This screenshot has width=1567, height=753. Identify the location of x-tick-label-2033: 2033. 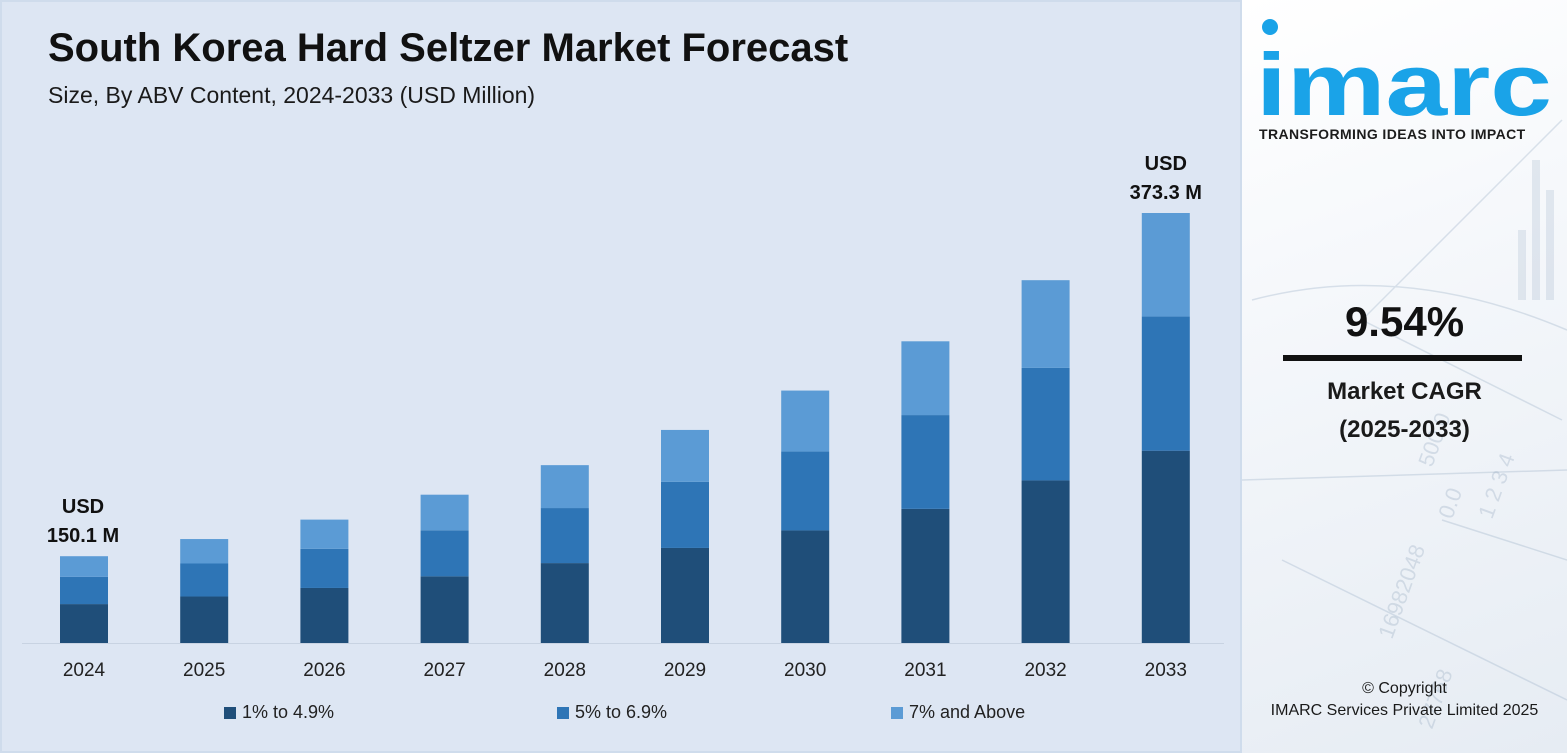
(1166, 670).